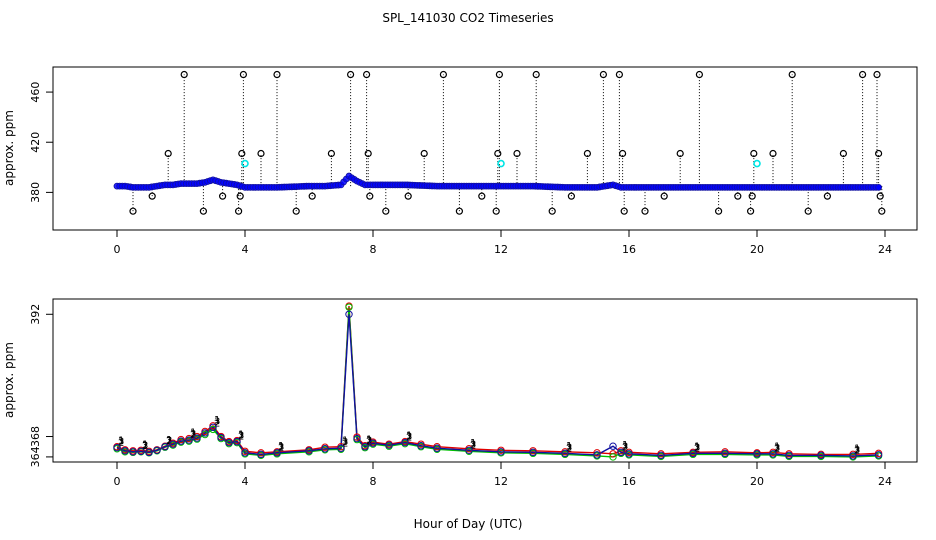 This screenshot has width=936, height=540. Describe the element at coordinates (629, 481) in the screenshot. I see `bottom-x-tick-label: 16` at that location.